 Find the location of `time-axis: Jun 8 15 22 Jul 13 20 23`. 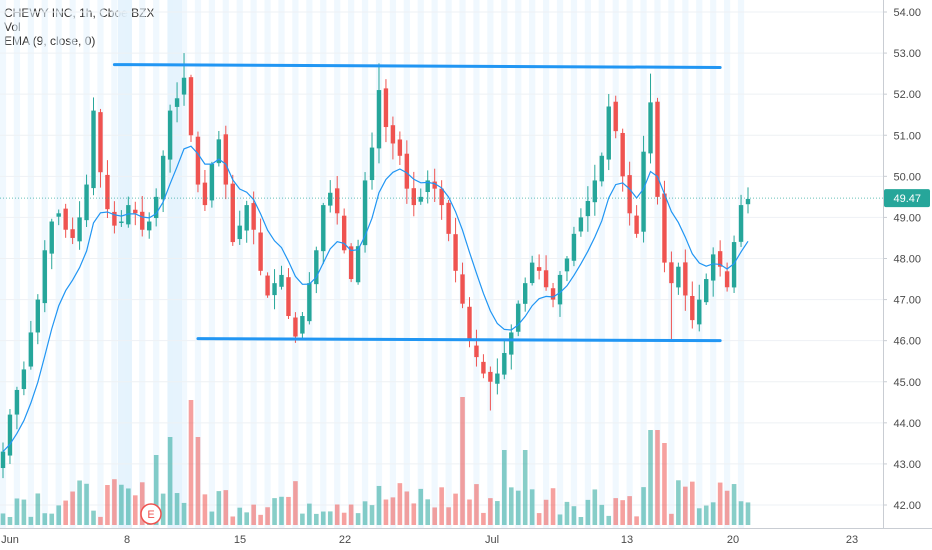

time-axis: Jun 8 15 22 Jul 13 20 23 is located at coordinates (429, 540).